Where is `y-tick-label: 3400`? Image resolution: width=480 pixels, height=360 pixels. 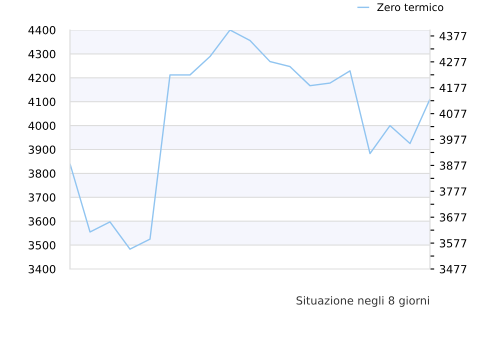 y-tick-label: 3400 is located at coordinates (42, 269).